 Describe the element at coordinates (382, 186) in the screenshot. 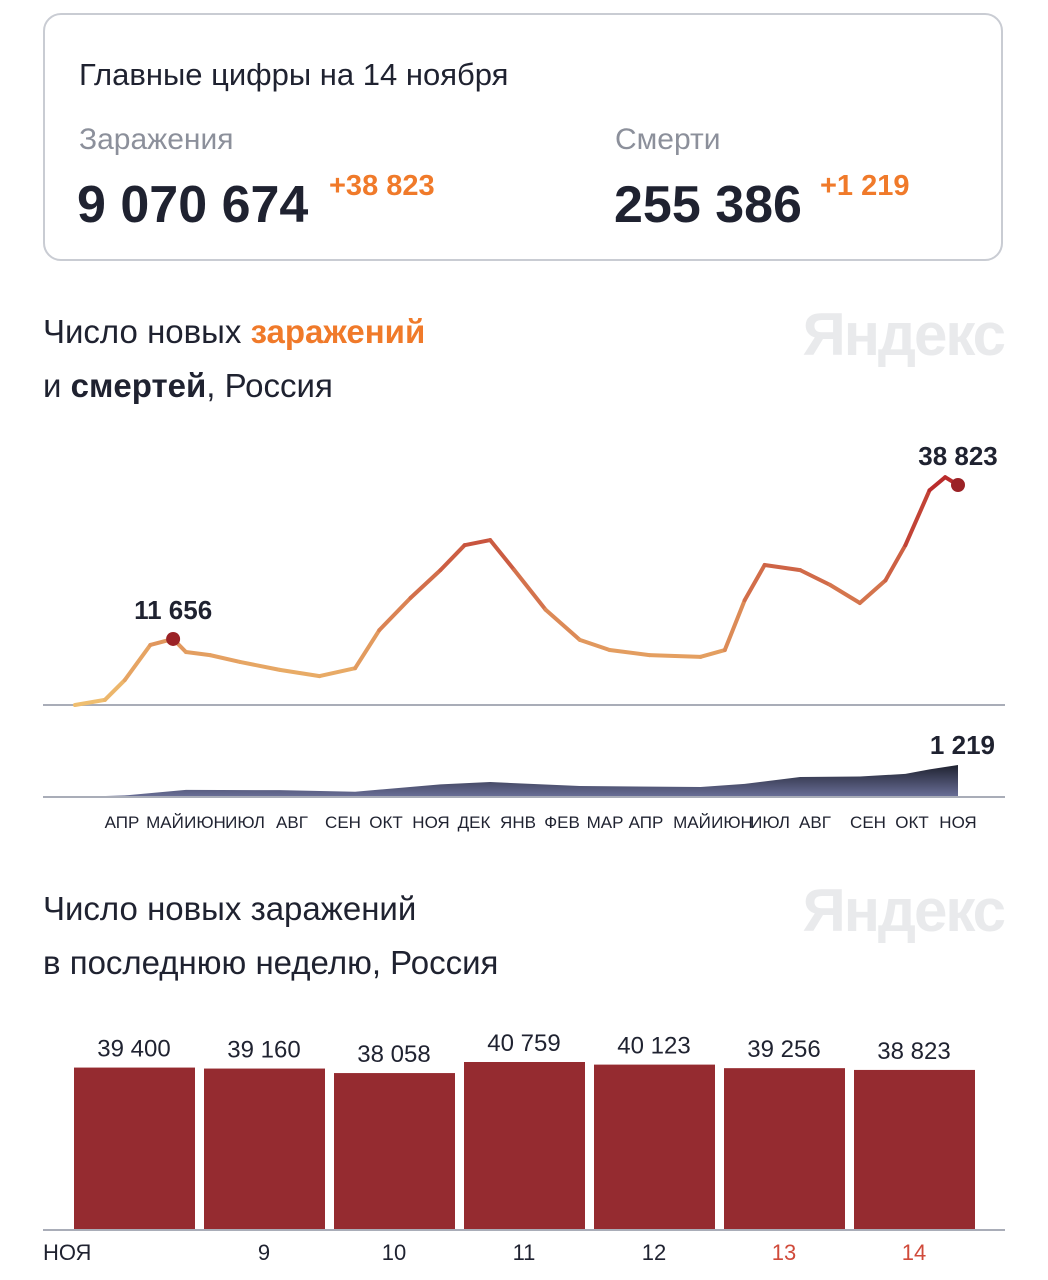

I see `infections-delta: +38 823` at that location.